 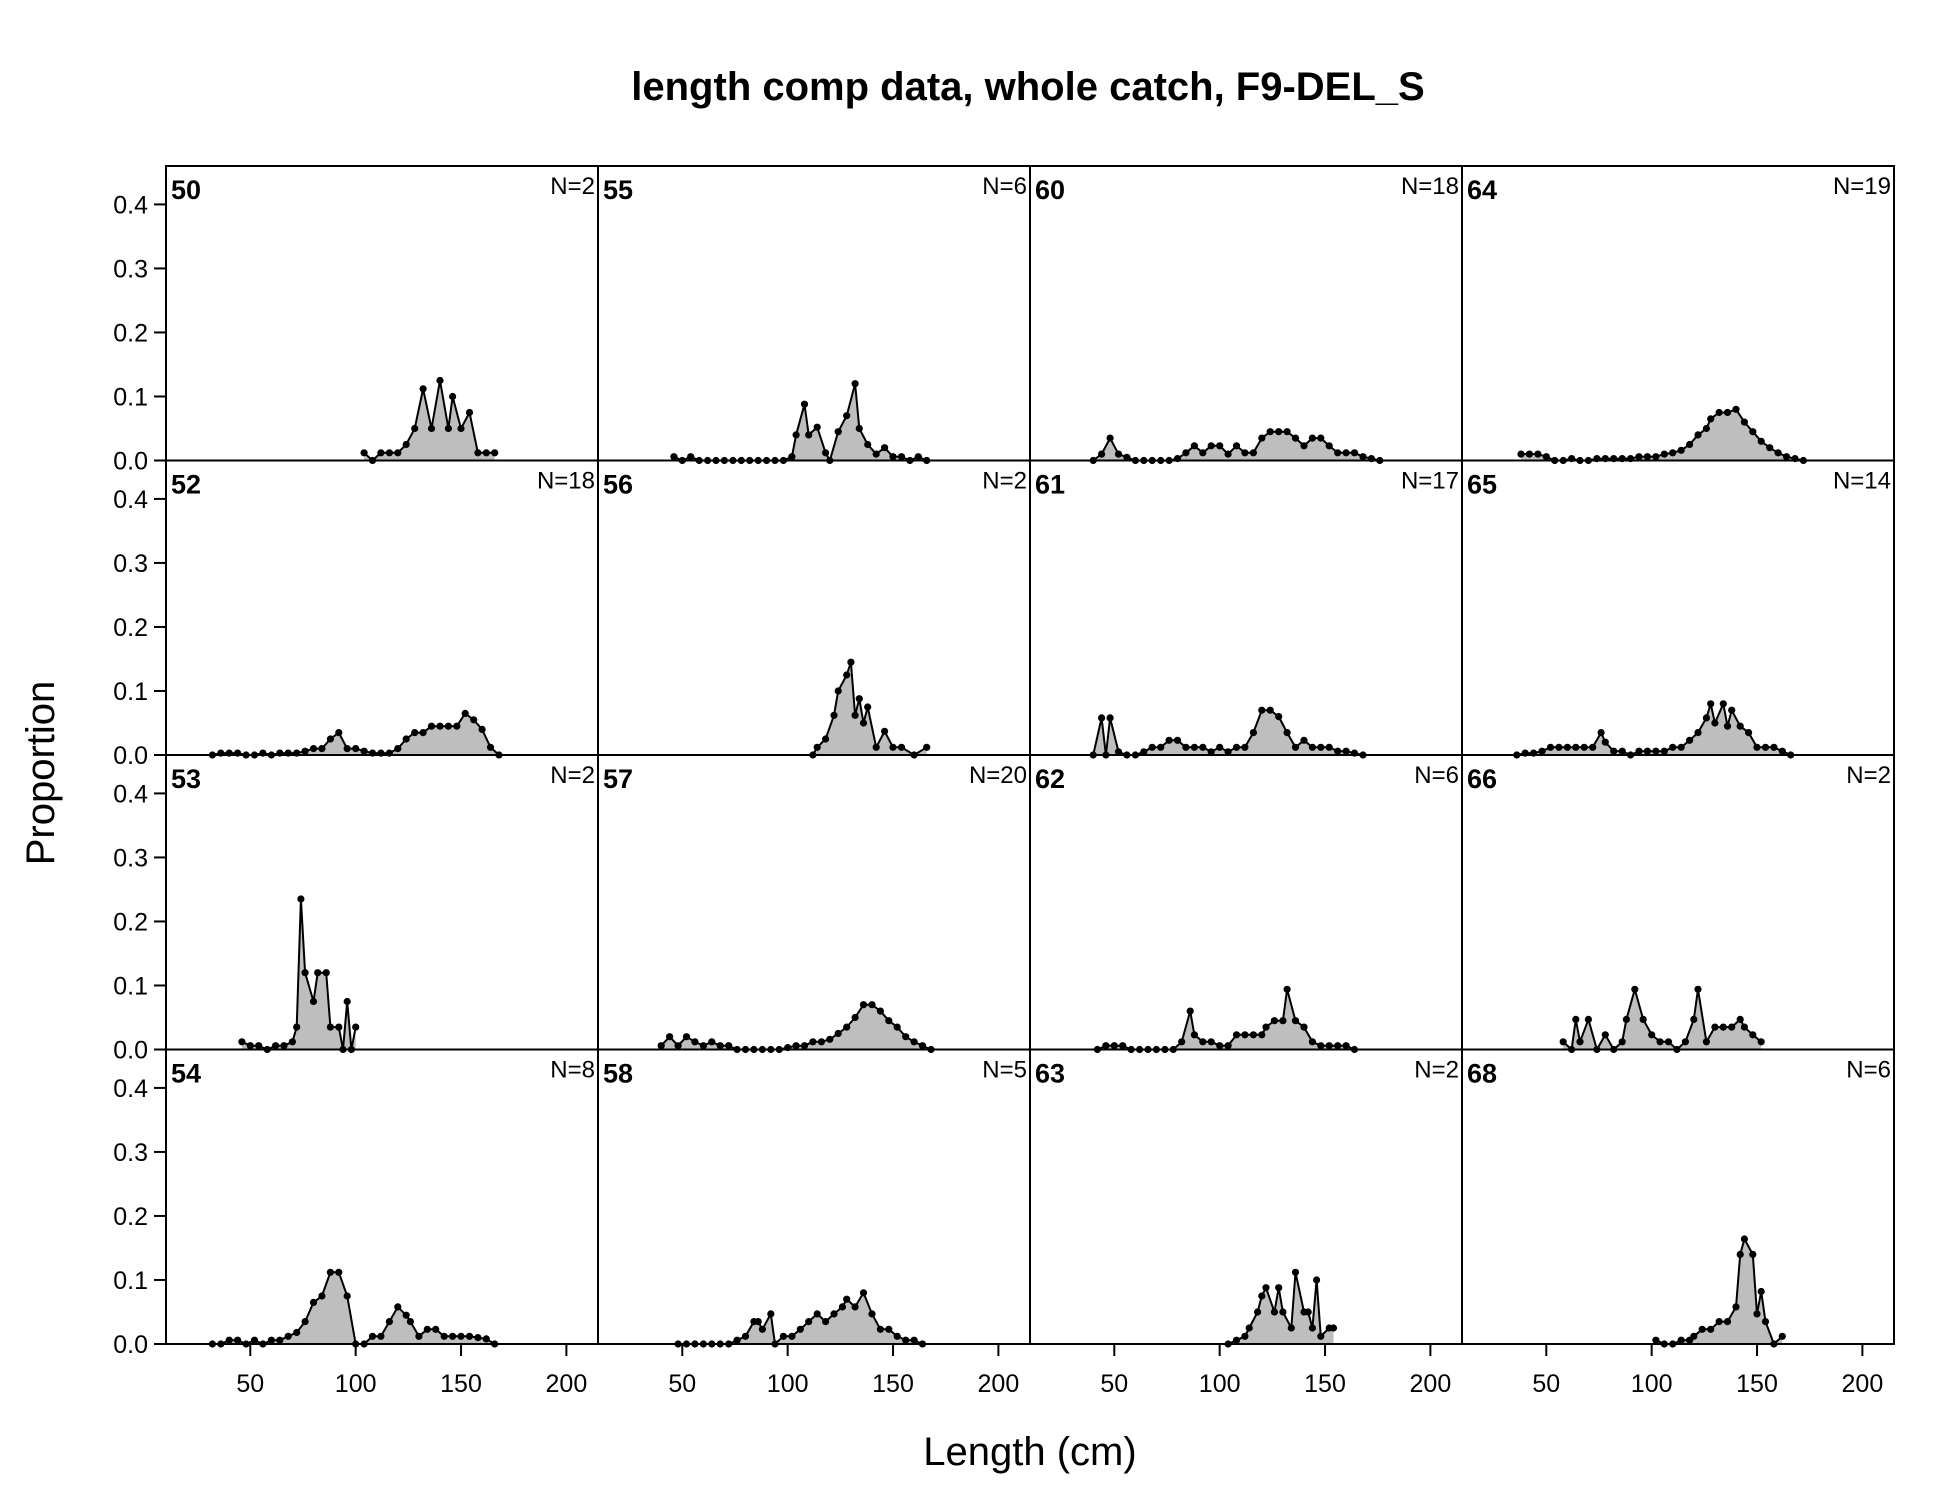 What do you see at coordinates (130, 628) in the screenshot?
I see `y-tick-label: 0.2` at bounding box center [130, 628].